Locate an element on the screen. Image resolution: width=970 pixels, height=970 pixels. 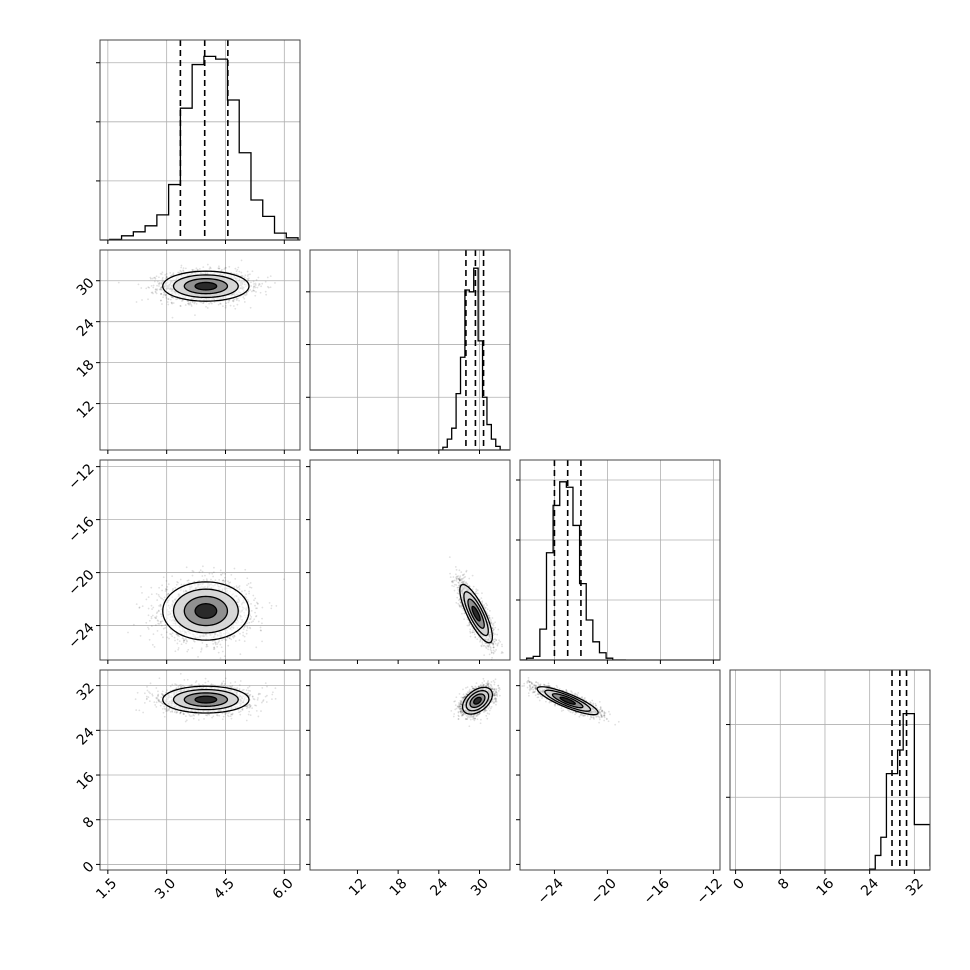
y-tick-label: −20 is located at coordinates (81, 583).